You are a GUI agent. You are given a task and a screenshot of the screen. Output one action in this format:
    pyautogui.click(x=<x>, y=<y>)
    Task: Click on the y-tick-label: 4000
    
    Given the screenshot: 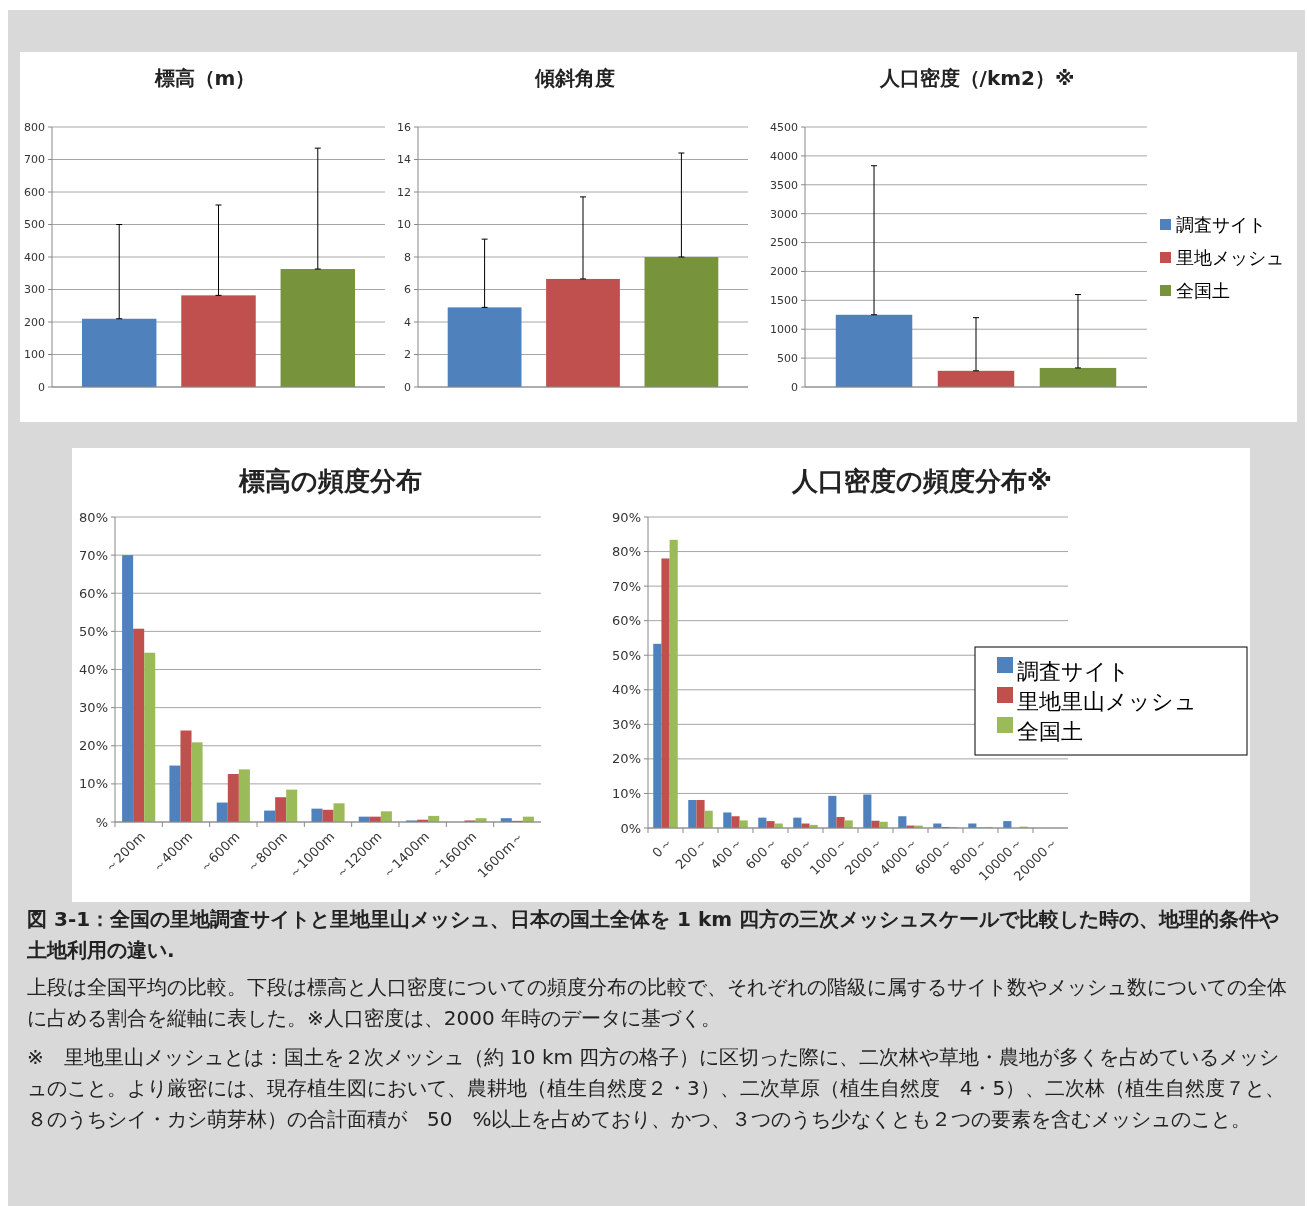 What is the action you would take?
    pyautogui.click(x=784, y=156)
    